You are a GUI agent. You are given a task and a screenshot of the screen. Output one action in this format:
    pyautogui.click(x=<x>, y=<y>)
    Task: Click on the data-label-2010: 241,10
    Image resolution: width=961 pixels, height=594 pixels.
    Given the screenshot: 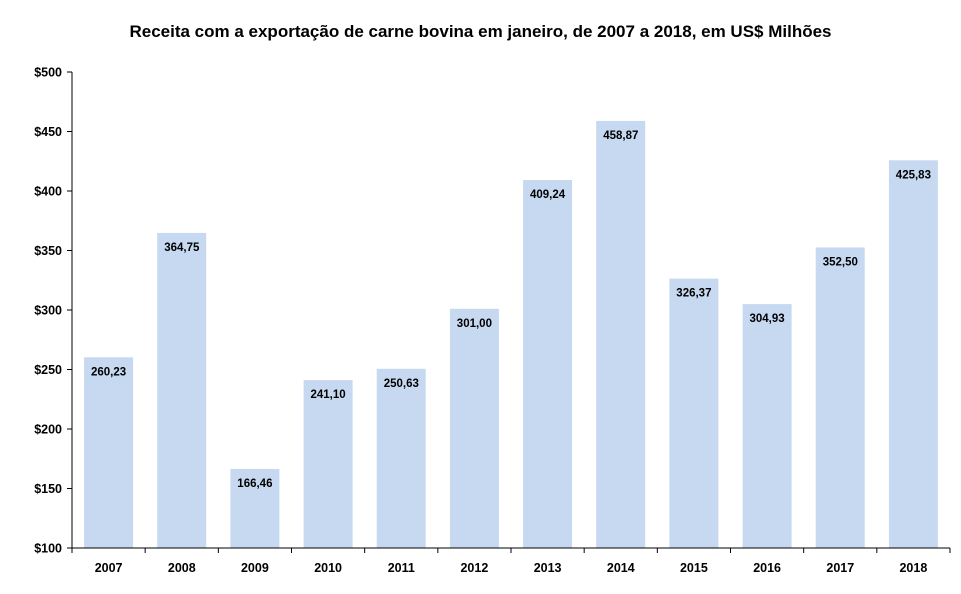 What is the action you would take?
    pyautogui.click(x=328, y=395)
    